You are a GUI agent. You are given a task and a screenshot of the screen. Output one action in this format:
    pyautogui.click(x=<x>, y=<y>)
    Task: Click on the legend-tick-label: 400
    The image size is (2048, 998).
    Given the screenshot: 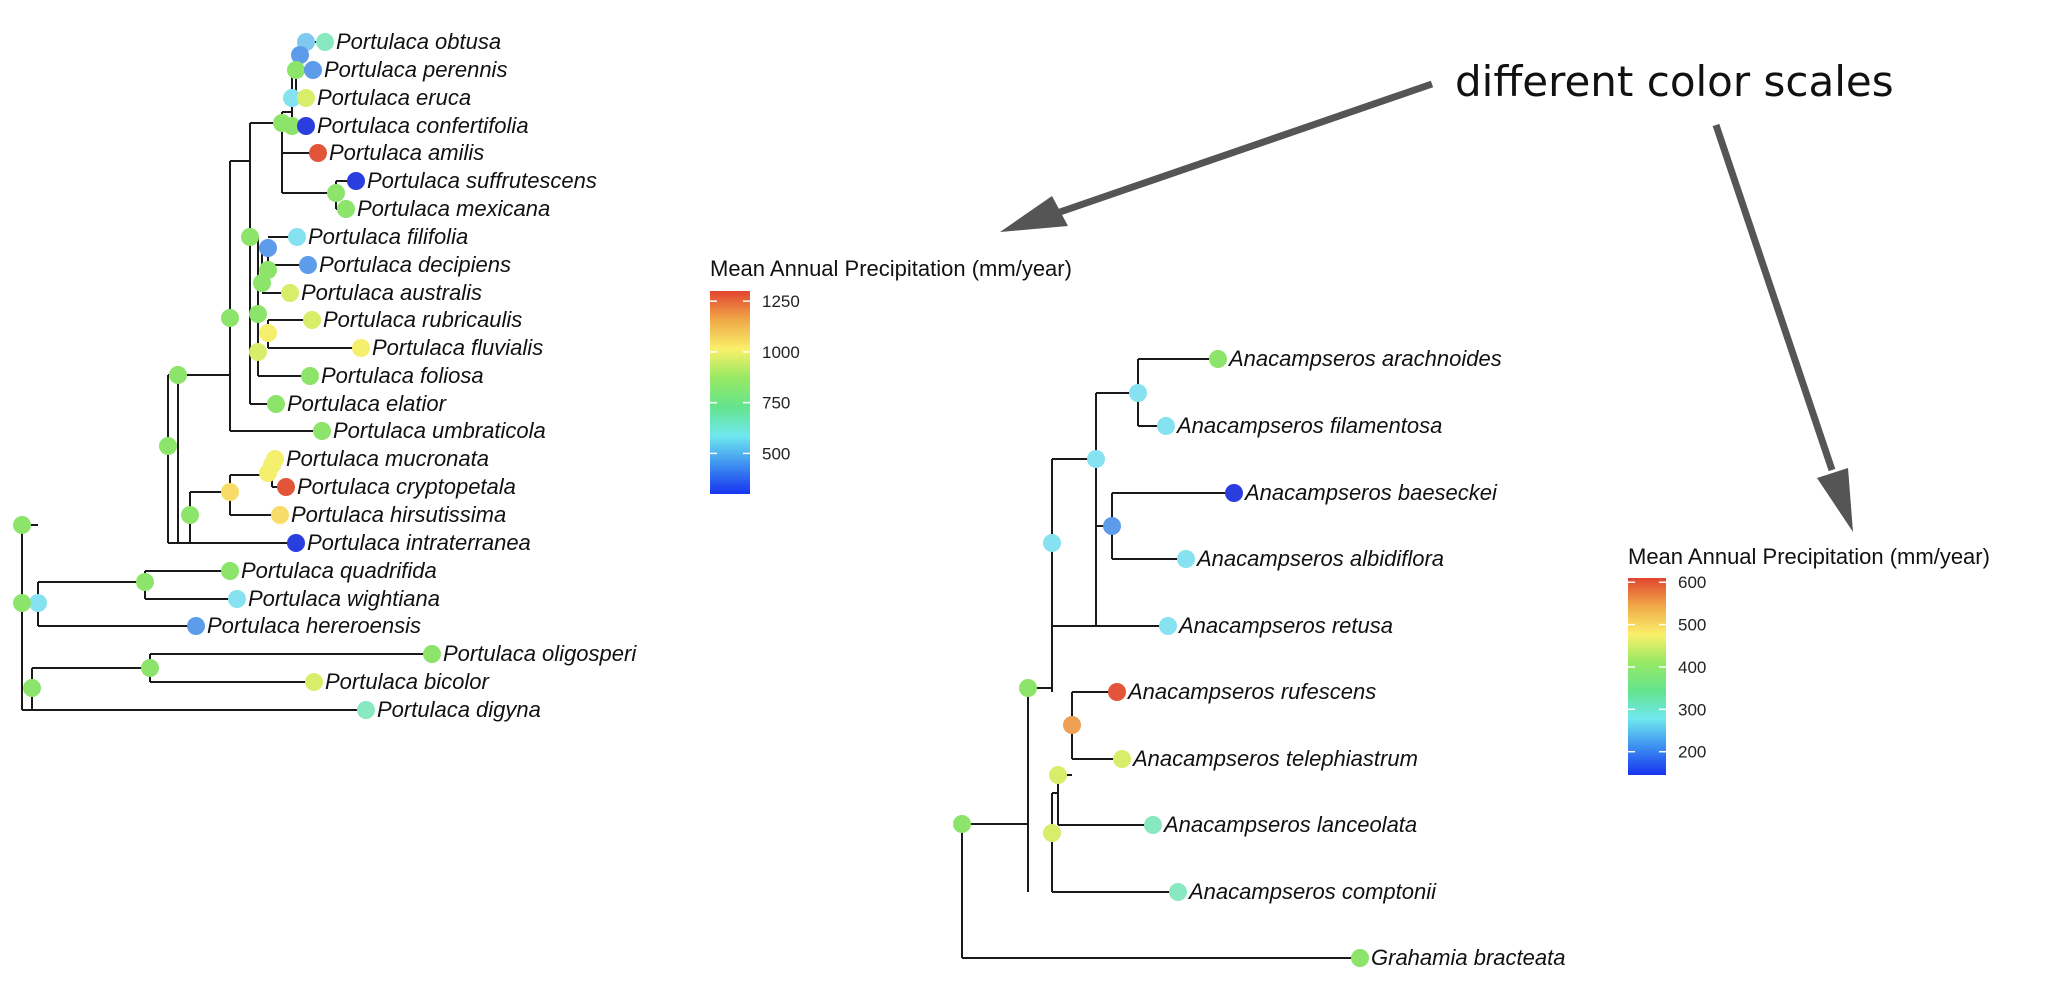 What is the action you would take?
    pyautogui.click(x=1692, y=667)
    